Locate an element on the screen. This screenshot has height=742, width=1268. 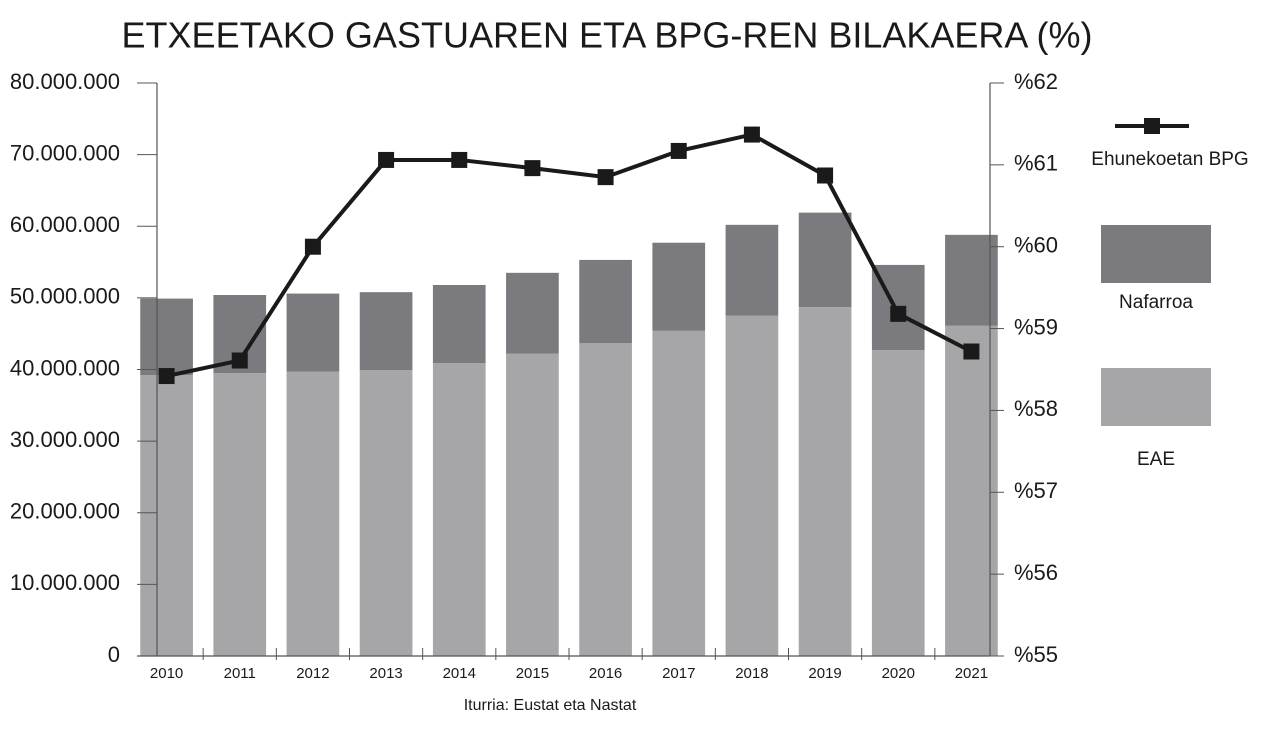
y-tick-label: 10.000.000 is located at coordinates (65, 582).